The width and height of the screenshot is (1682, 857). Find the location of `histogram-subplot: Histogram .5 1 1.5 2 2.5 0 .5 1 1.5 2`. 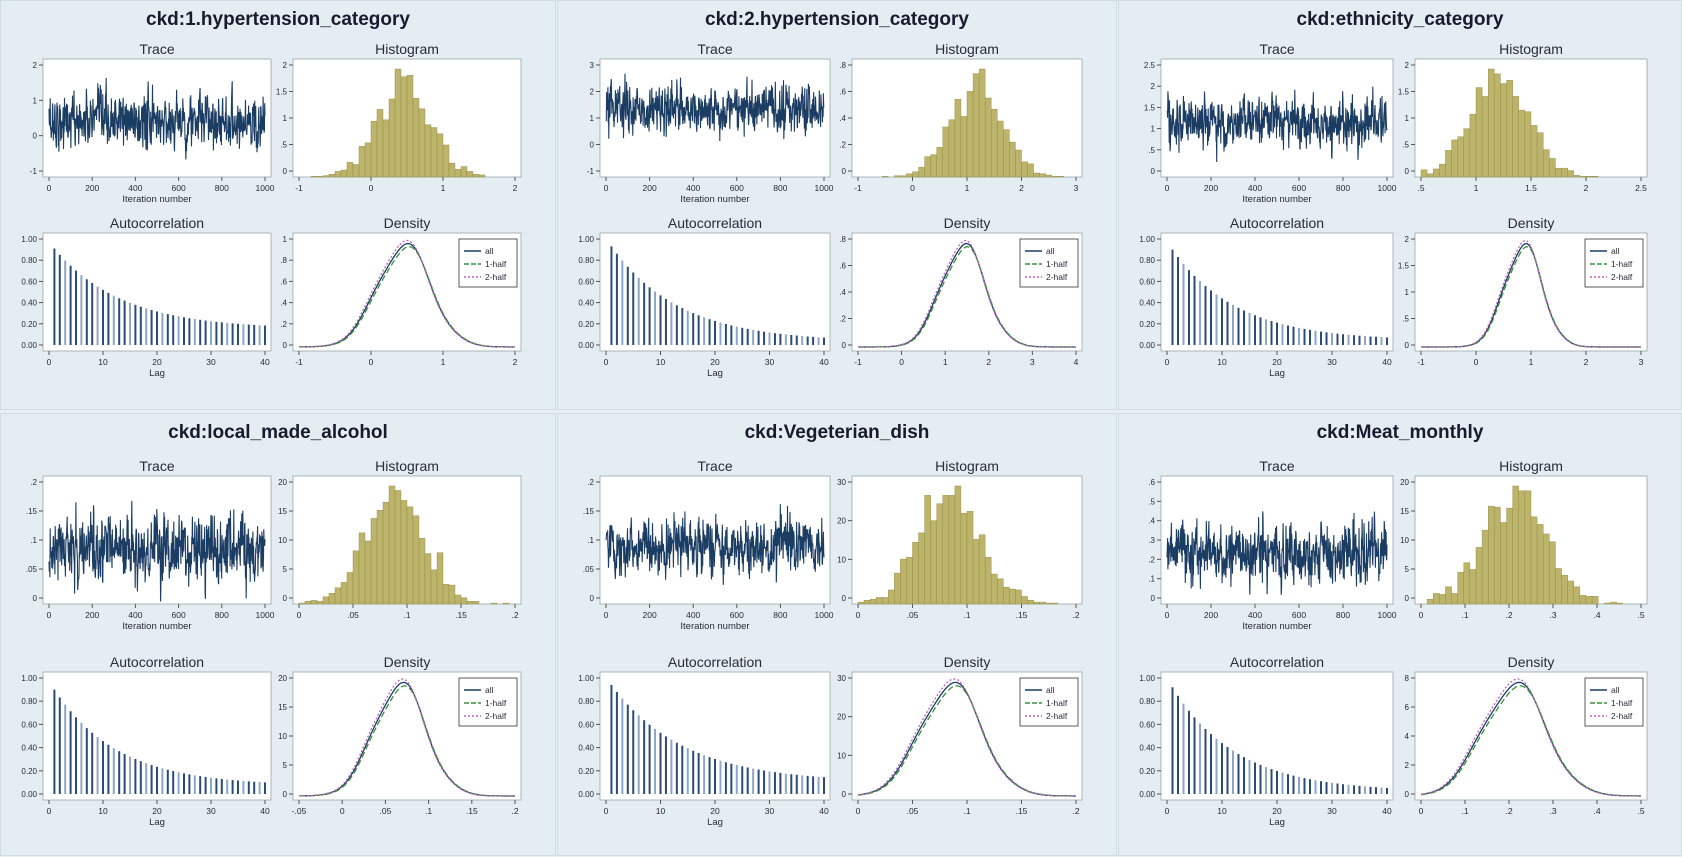

histogram-subplot: Histogram .5 1 1.5 2 2.5 0 .5 1 1.5 2 is located at coordinates (1523, 117).